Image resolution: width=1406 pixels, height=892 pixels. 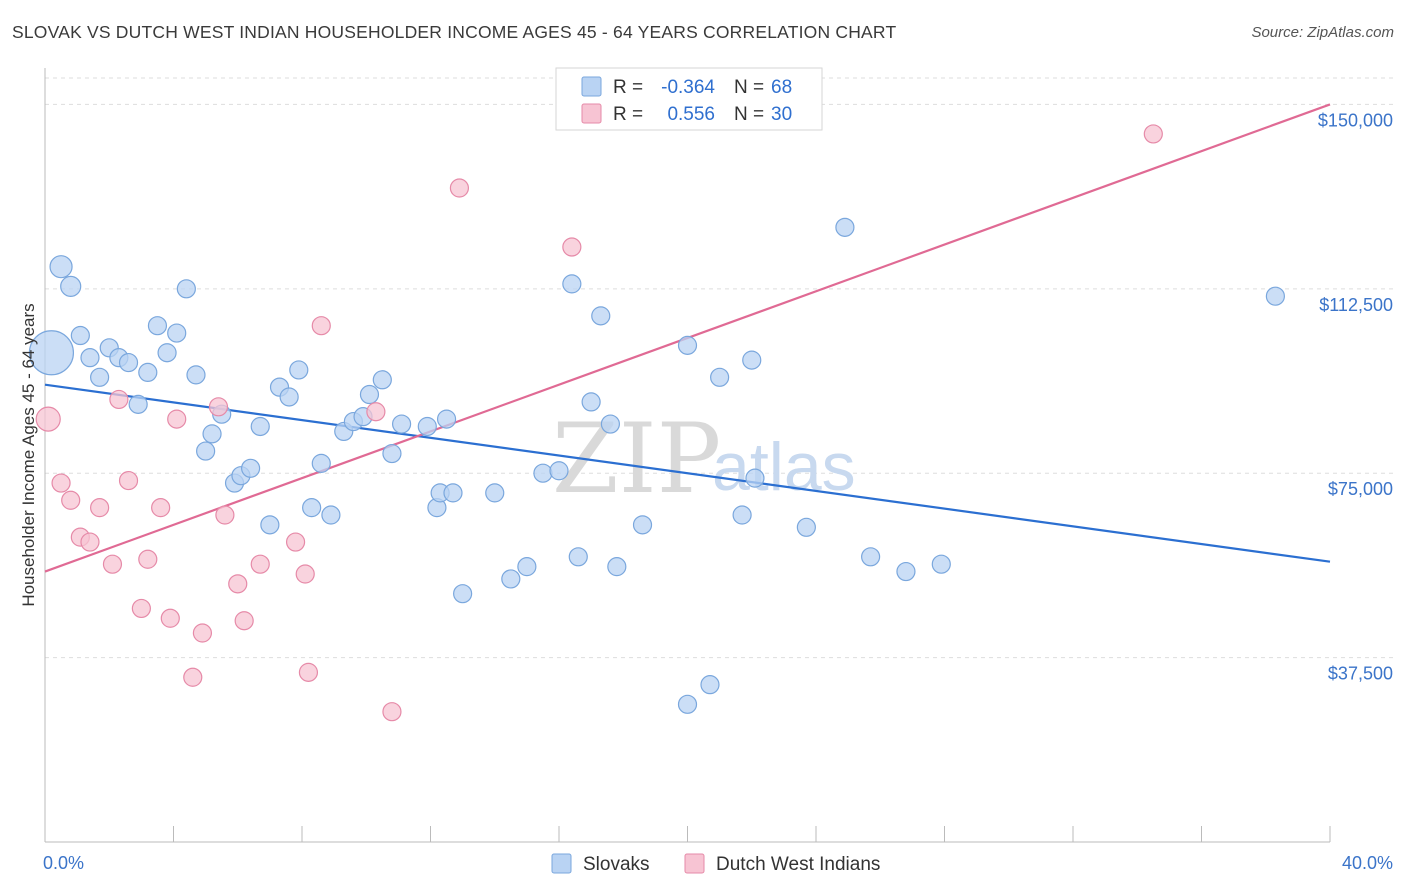 I want to click on x-tick-label-max: 40.0%, so click(x=1367, y=863).